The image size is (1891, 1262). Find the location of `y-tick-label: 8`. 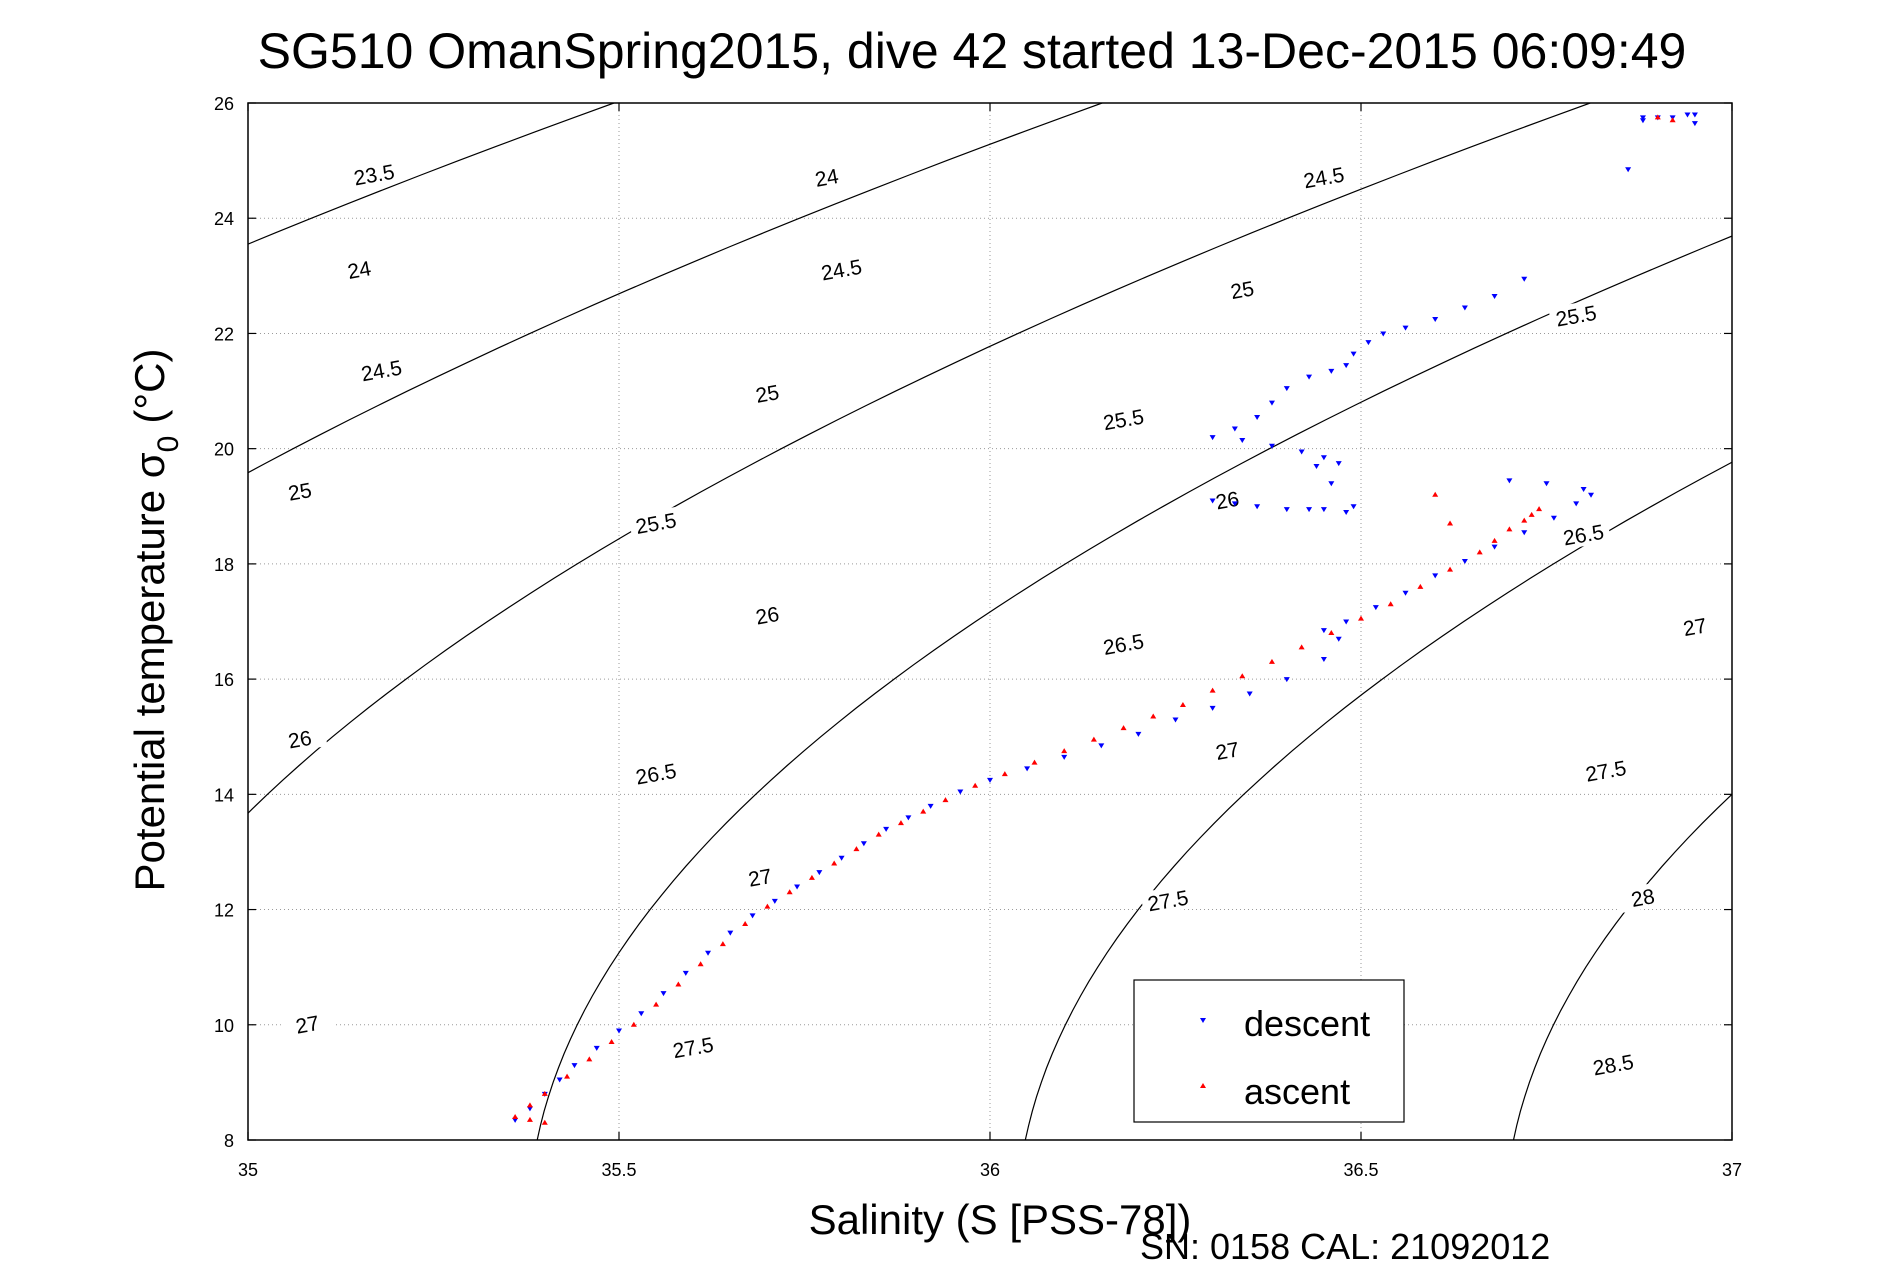

y-tick-label: 8 is located at coordinates (229, 1141).